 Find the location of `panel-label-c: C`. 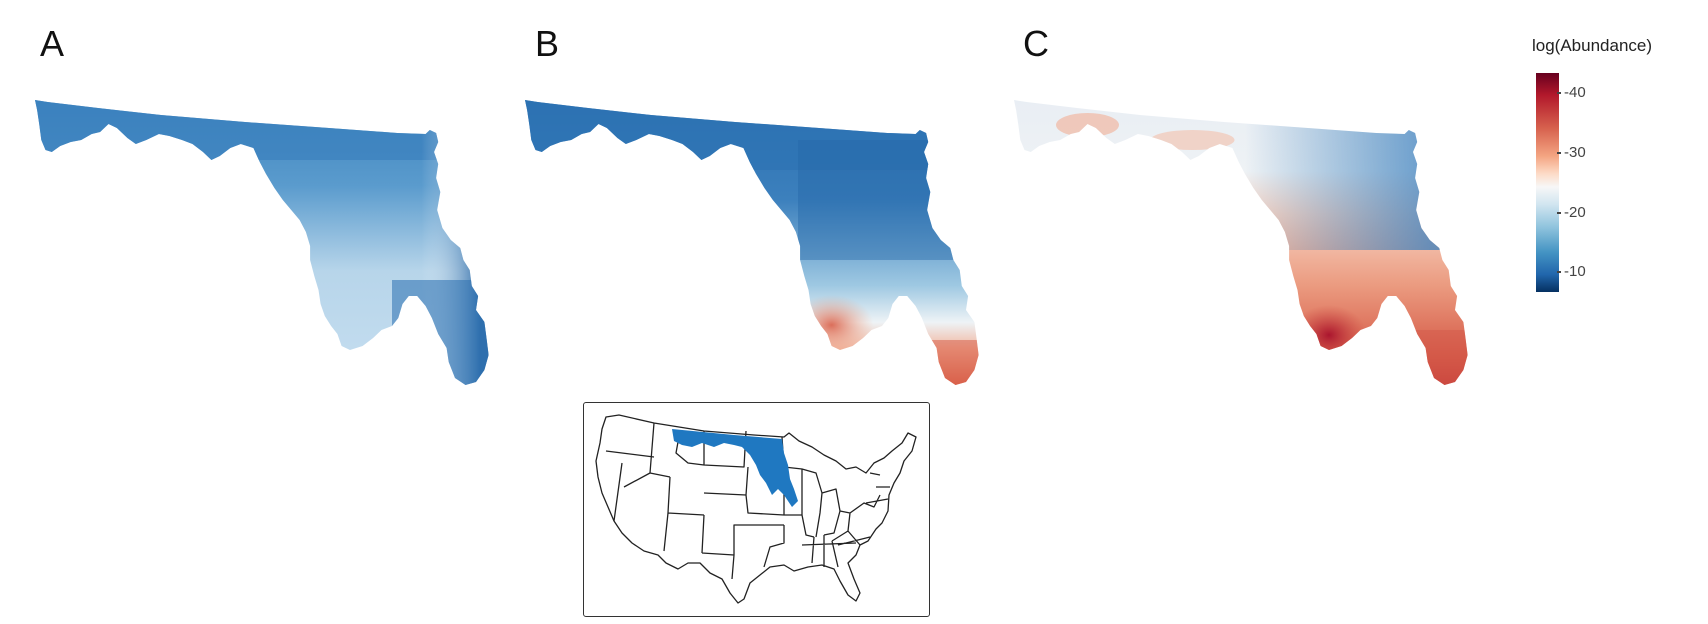

panel-label-c: C is located at coordinates (1036, 43).